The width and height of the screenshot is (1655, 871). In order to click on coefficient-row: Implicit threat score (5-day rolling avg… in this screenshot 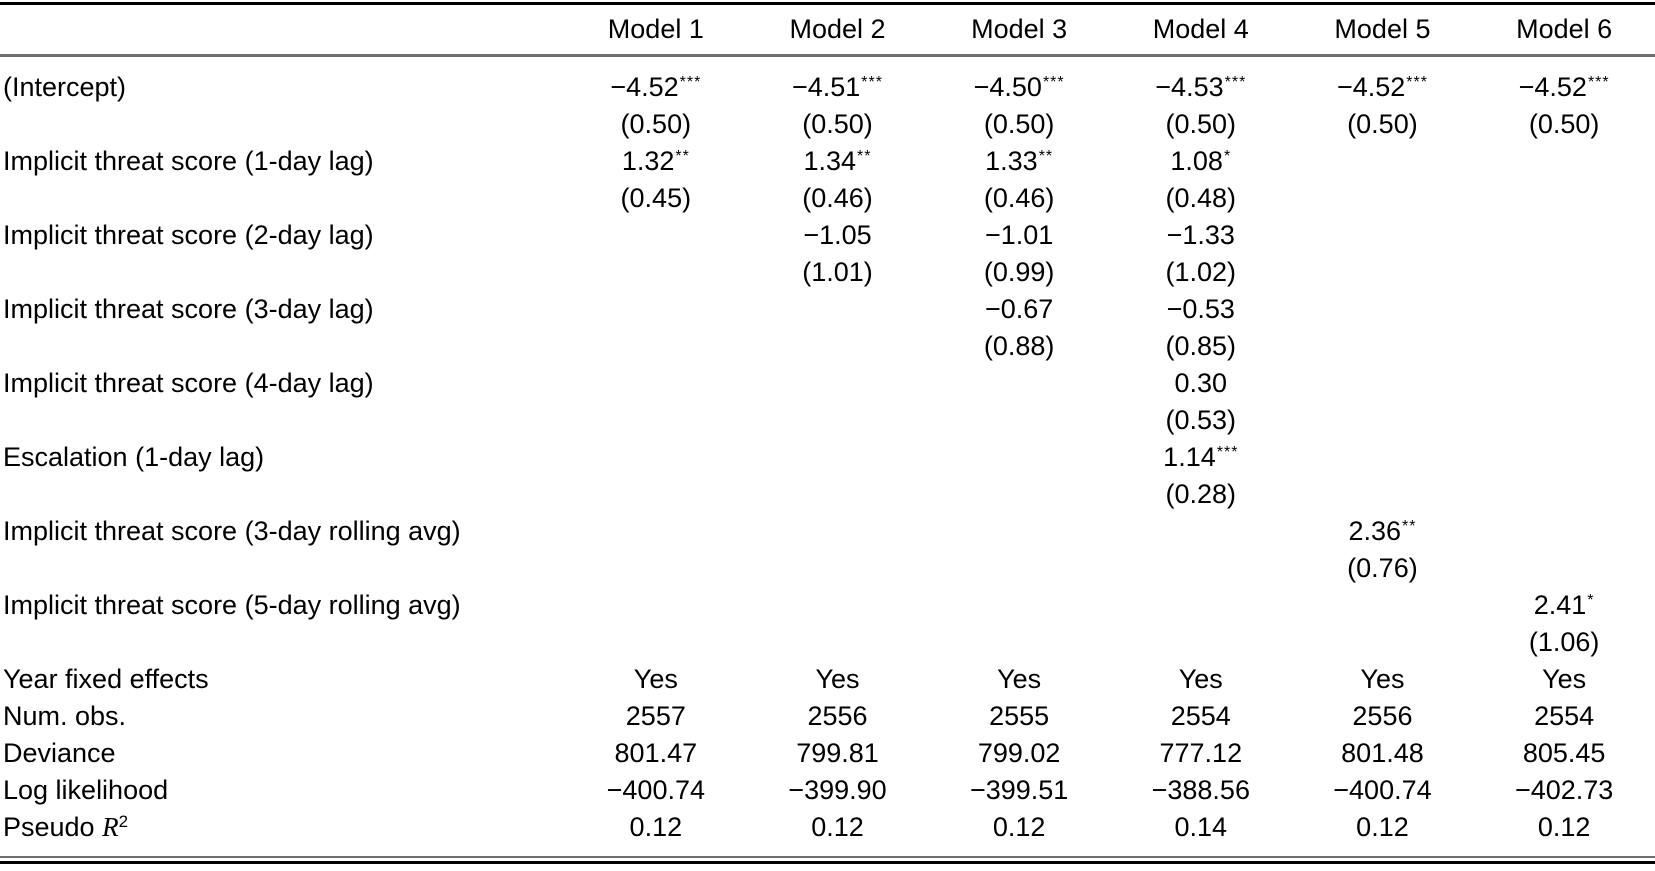, I will do `click(827, 624)`.